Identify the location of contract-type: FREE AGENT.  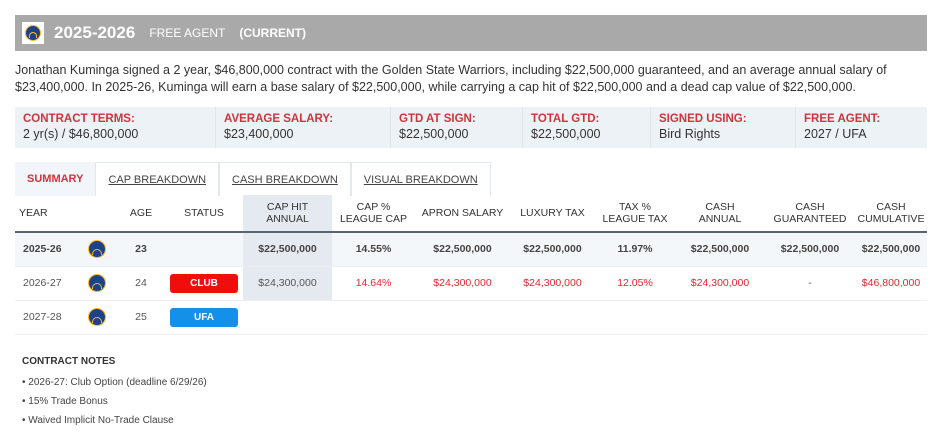
(187, 33).